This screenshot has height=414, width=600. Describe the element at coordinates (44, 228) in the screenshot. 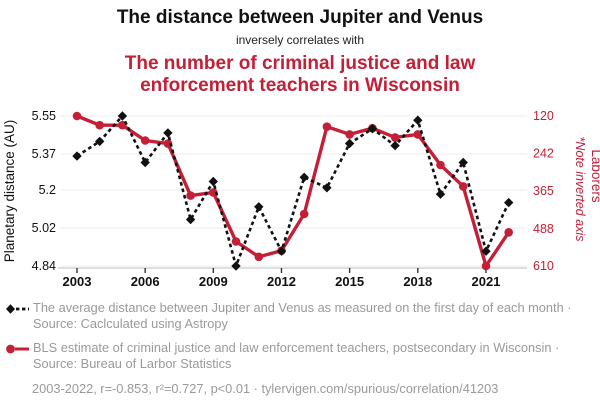

I see `svg-text: 5.02` at that location.